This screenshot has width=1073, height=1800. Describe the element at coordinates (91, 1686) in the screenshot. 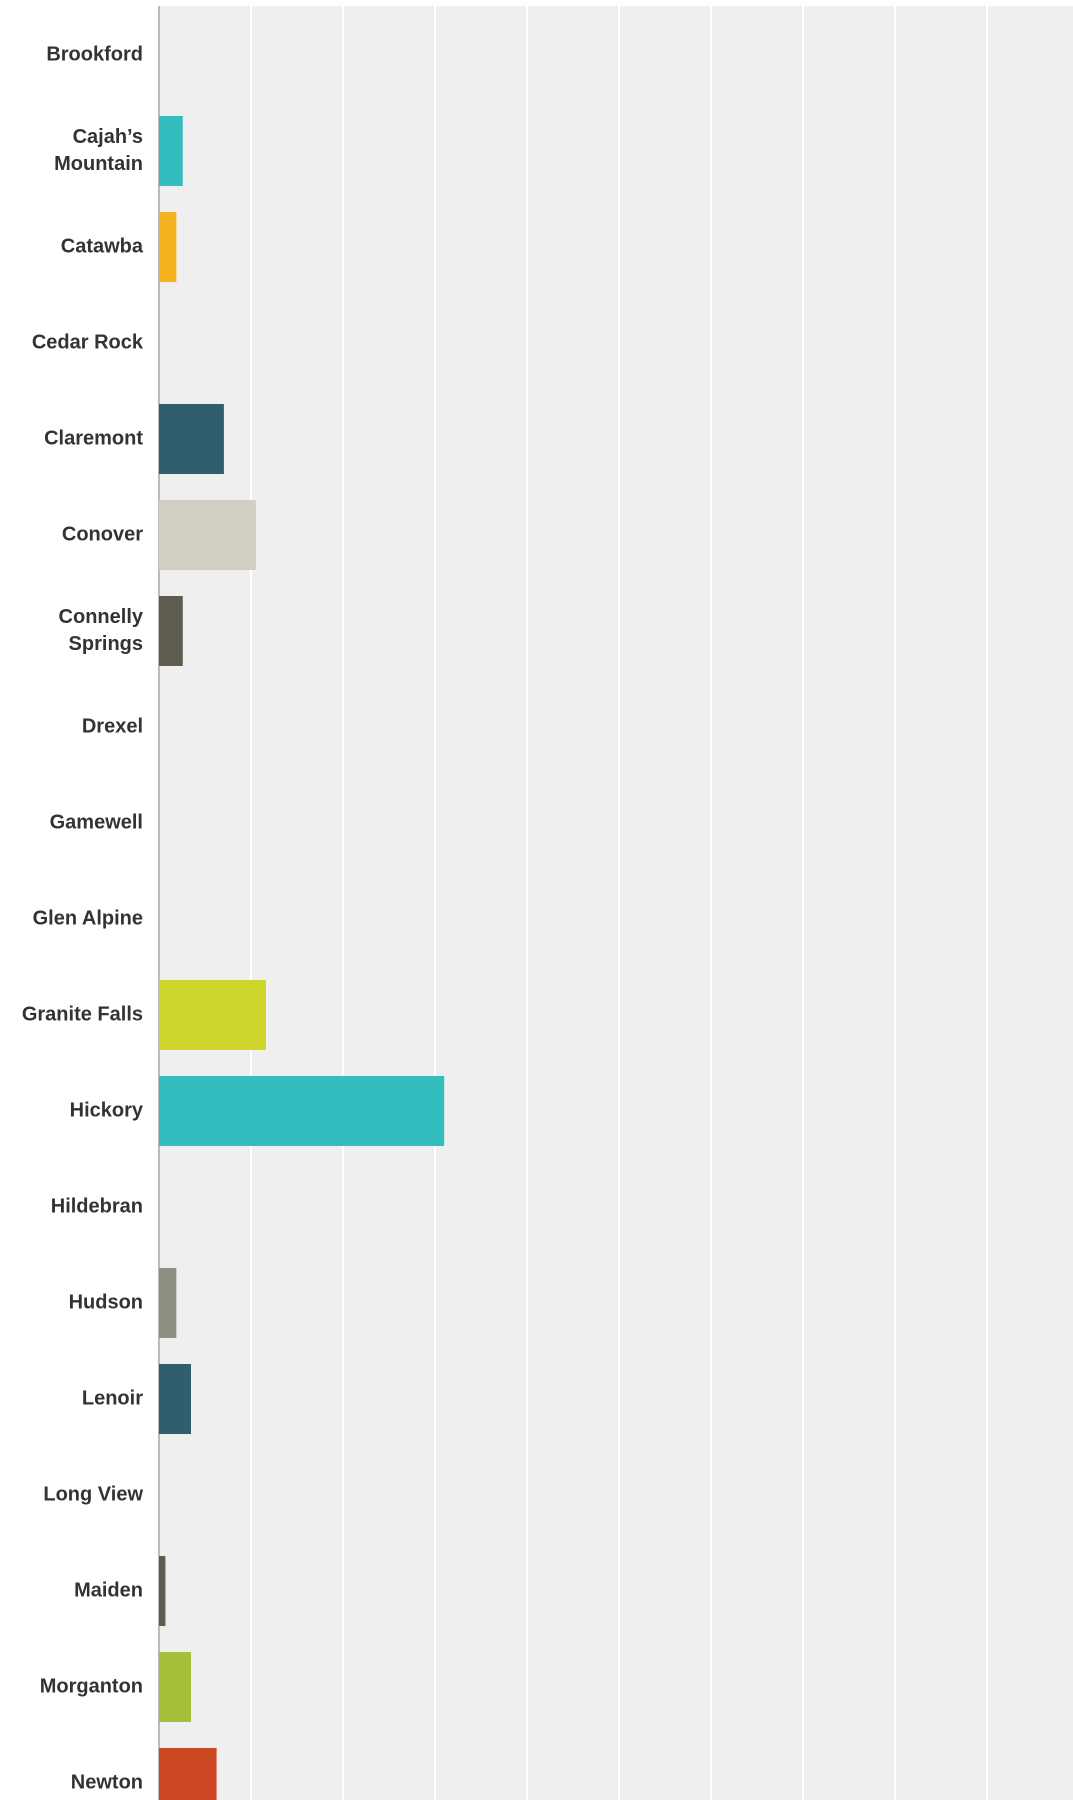

I see `category-label: Morganton` at that location.